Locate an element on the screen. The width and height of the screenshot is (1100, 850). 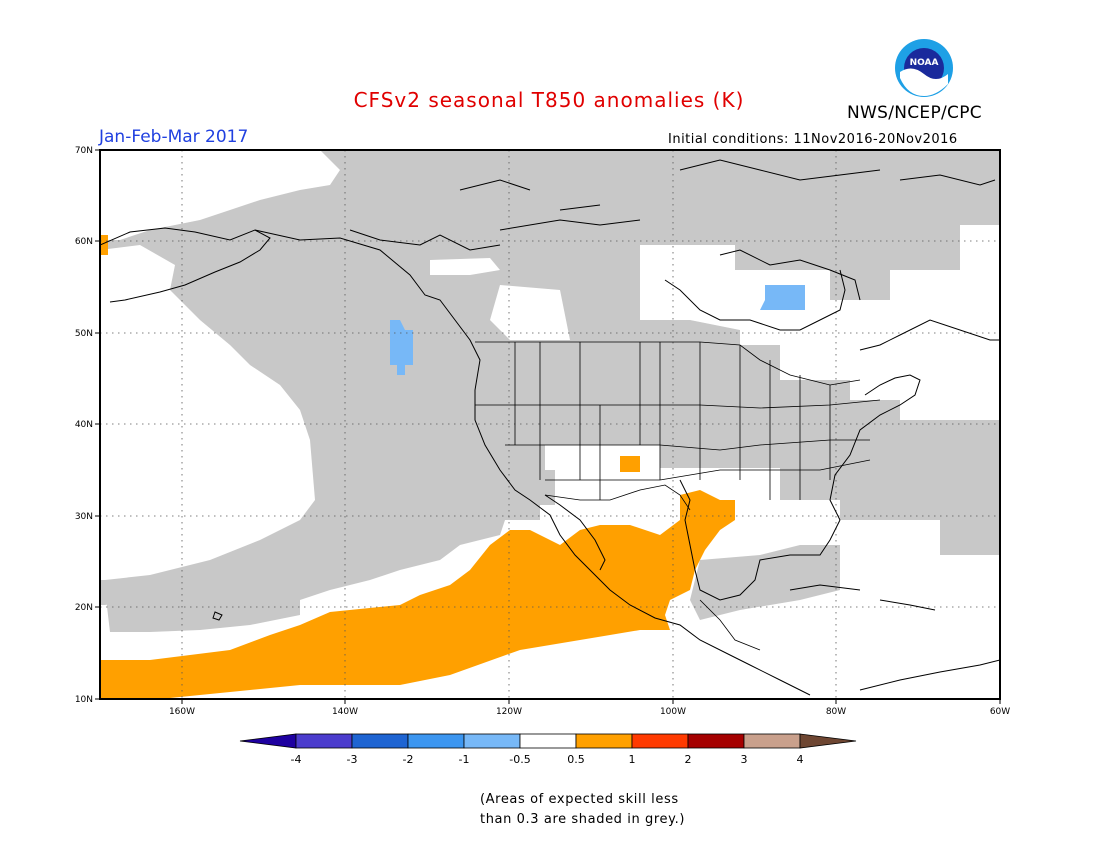
lat-tick-label: 10N is located at coordinates (84, 700).